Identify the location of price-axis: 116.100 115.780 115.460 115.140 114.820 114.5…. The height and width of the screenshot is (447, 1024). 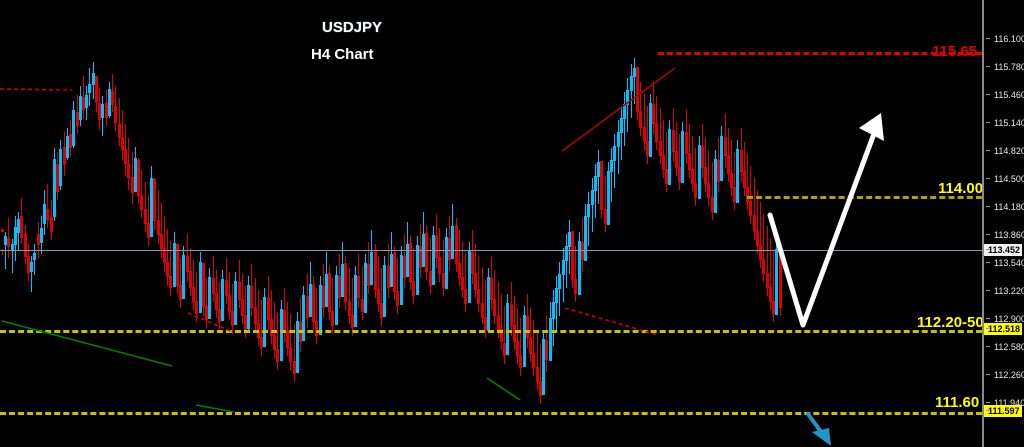
(1003, 223).